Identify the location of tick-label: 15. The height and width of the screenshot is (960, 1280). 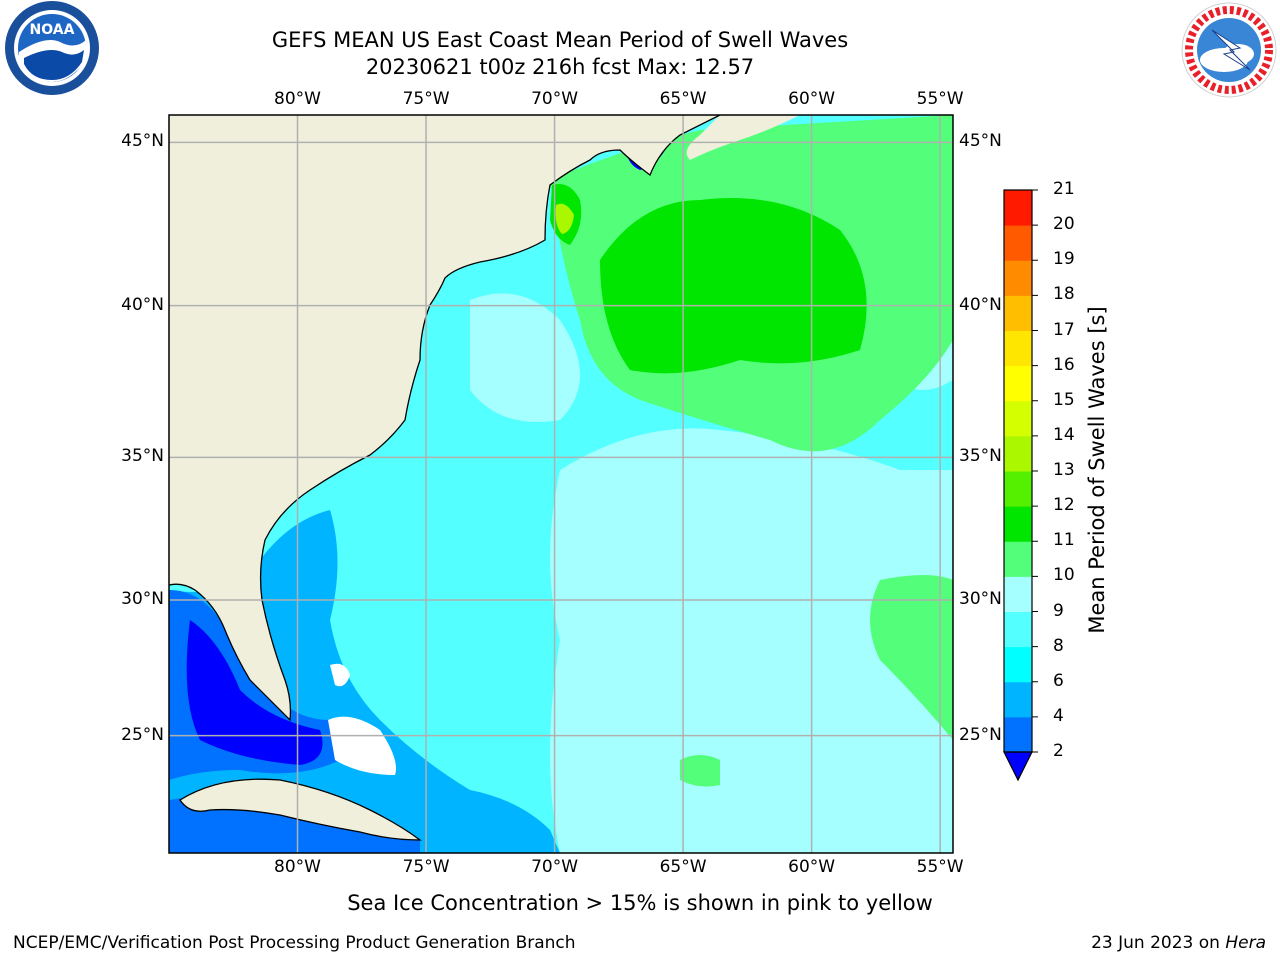
(1064, 399).